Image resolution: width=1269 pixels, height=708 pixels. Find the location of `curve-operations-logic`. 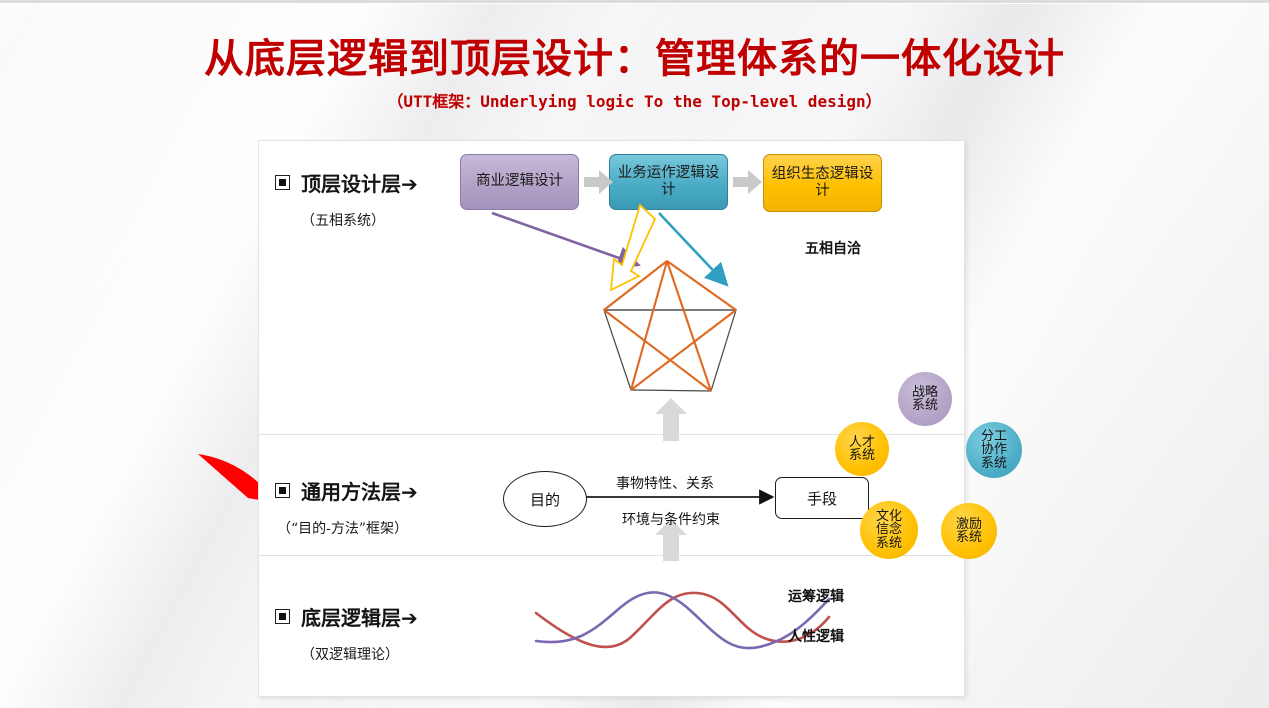

curve-operations-logic is located at coordinates (682, 620).